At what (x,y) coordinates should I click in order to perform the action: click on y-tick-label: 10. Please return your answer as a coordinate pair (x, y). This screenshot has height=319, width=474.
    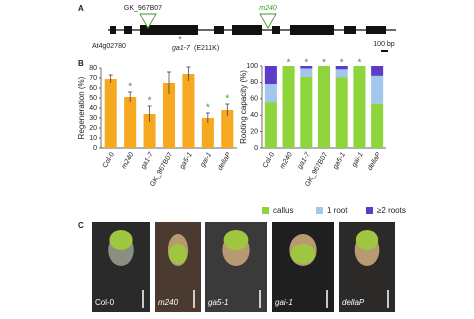
    Looking at the image, I should click on (93, 138).